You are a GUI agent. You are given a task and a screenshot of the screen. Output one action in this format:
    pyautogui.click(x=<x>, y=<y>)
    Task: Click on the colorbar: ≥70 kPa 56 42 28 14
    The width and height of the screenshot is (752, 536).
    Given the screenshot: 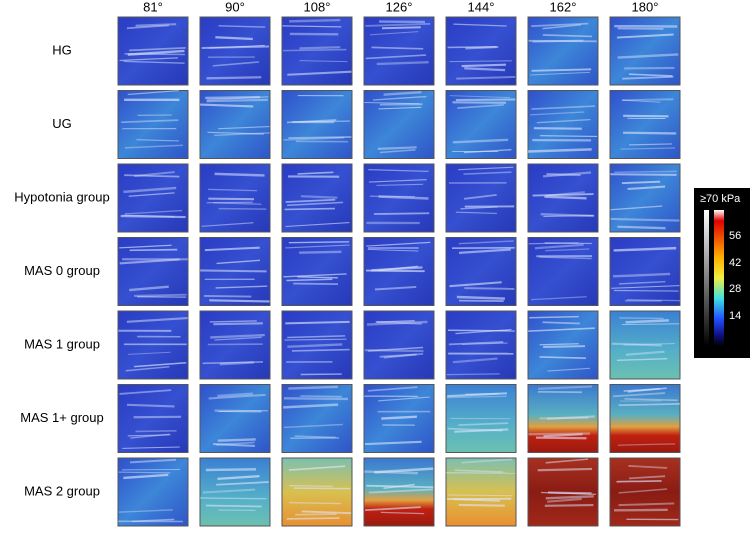 What is the action you would take?
    pyautogui.click(x=722, y=273)
    